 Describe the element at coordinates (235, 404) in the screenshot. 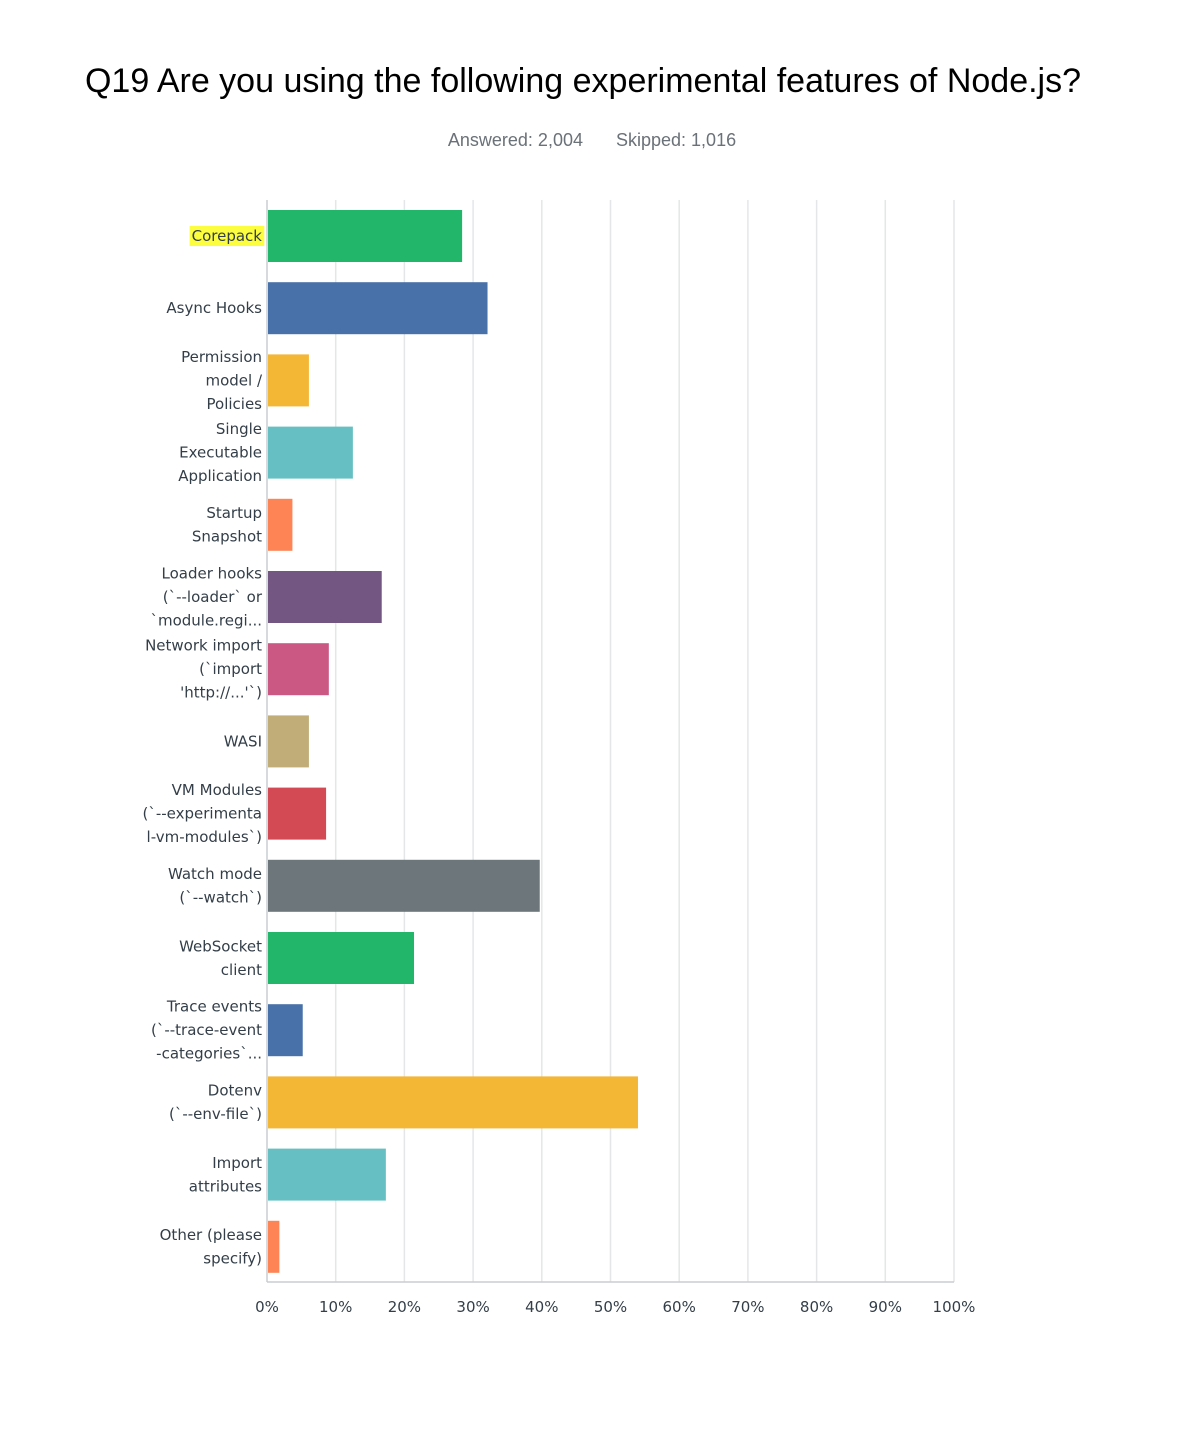

I see `category-label: Policies` at that location.